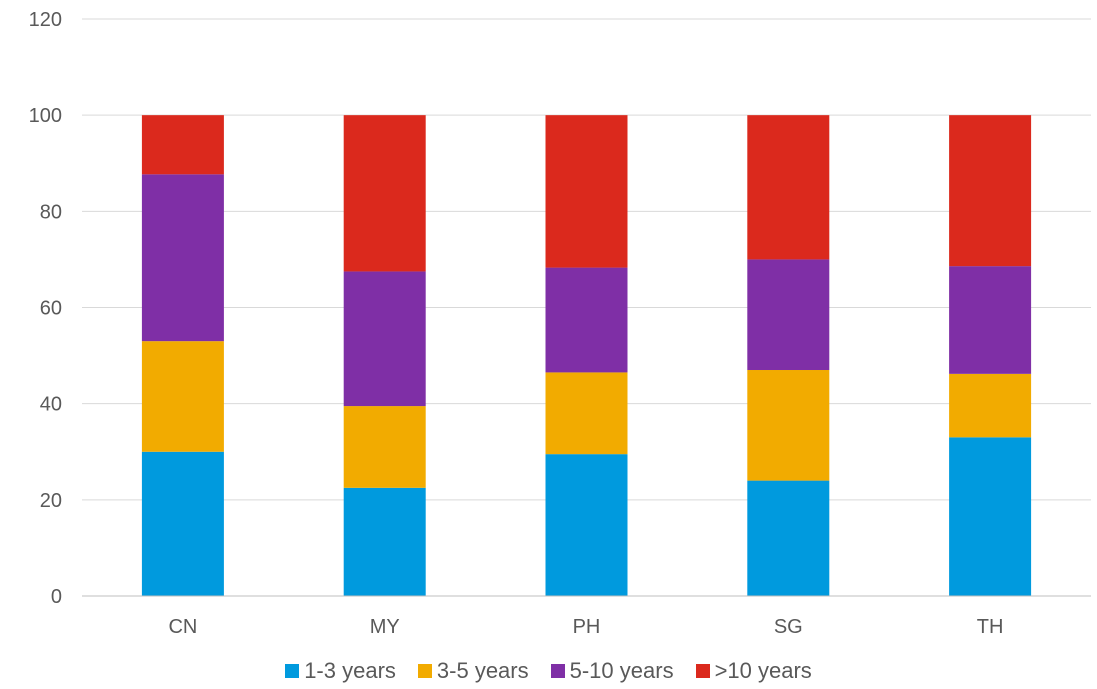 This screenshot has height=689, width=1097. I want to click on x-tick-label: SG, so click(788, 627).